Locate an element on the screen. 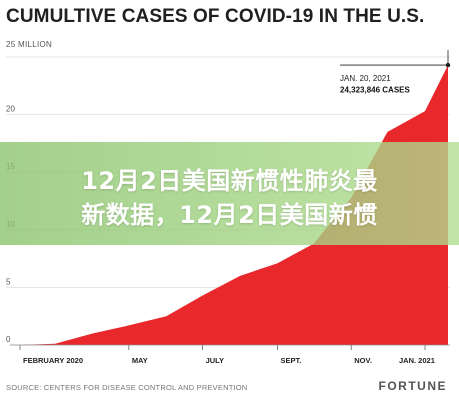 The width and height of the screenshot is (459, 400). overlay-headline-line-2: 新数据，12月2日美国新惯 is located at coordinates (229, 215).